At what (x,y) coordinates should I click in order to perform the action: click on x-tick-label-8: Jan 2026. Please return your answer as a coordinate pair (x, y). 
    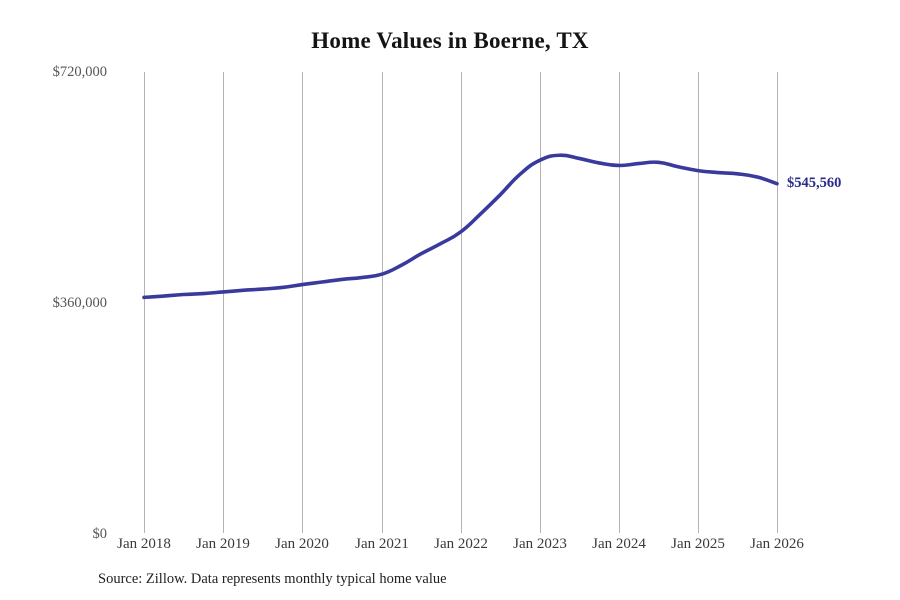
    Looking at the image, I should click on (777, 544).